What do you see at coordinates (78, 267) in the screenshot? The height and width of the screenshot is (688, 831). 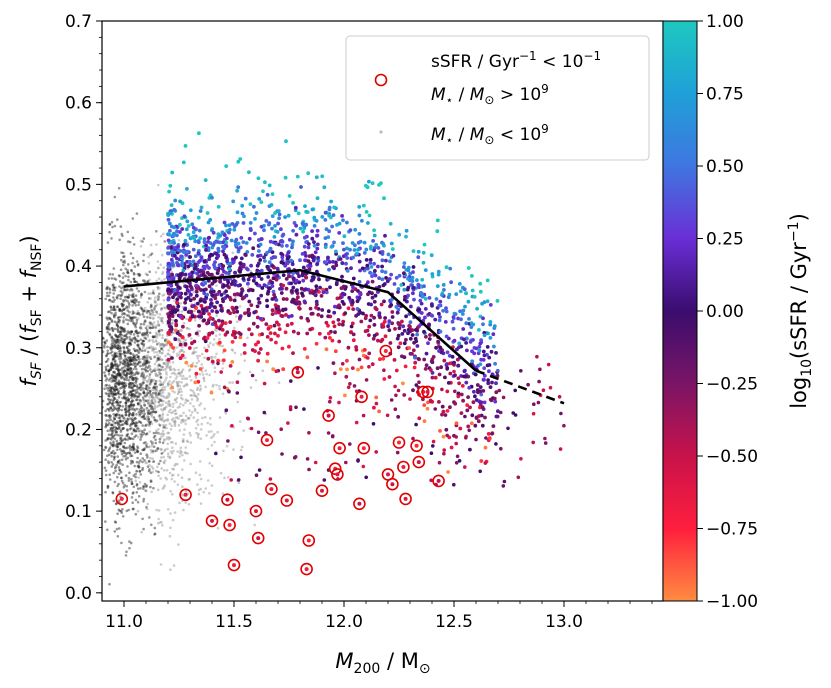 I see `y-tick-label: 0.4` at bounding box center [78, 267].